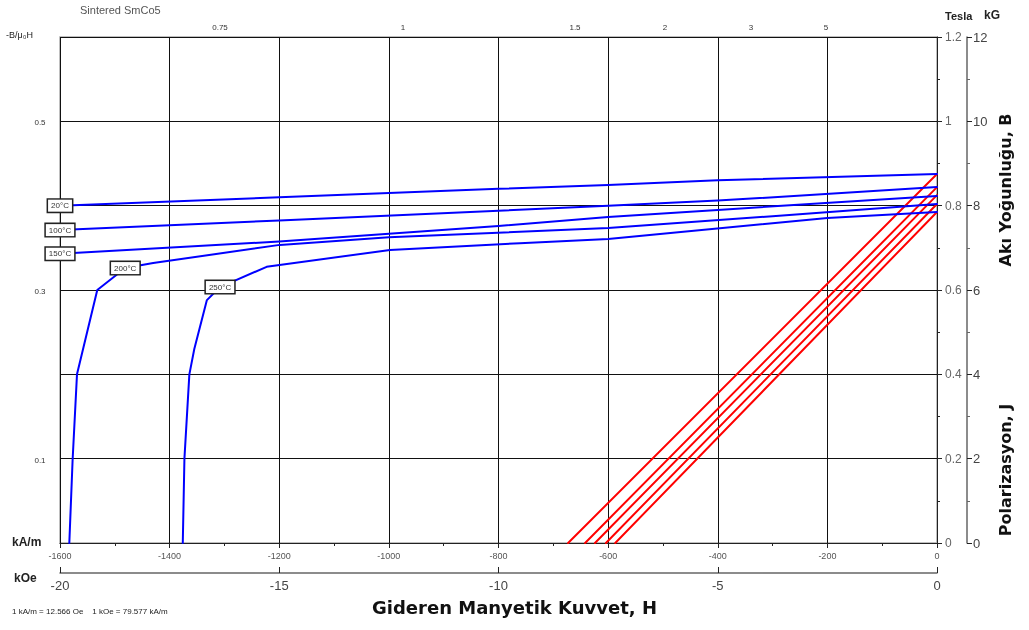  Describe the element at coordinates (977, 206) in the screenshot. I see `y2-tick-label: 8` at that location.